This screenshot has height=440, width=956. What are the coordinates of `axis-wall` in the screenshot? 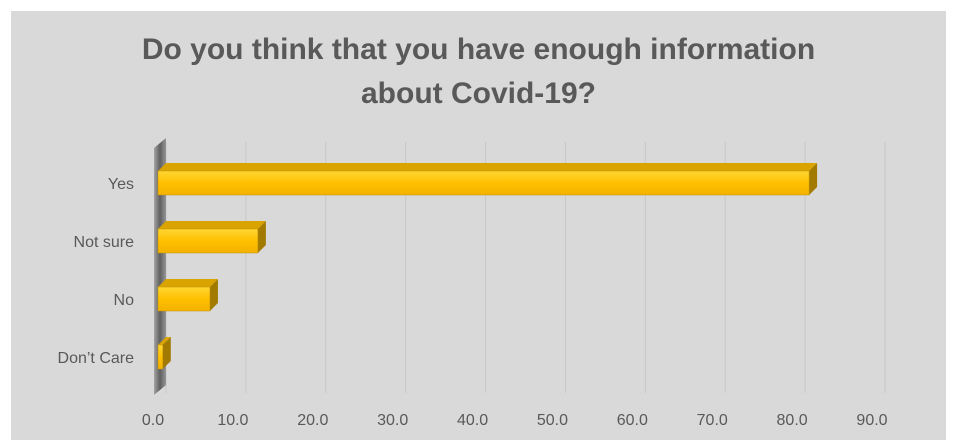 It's located at (160, 266).